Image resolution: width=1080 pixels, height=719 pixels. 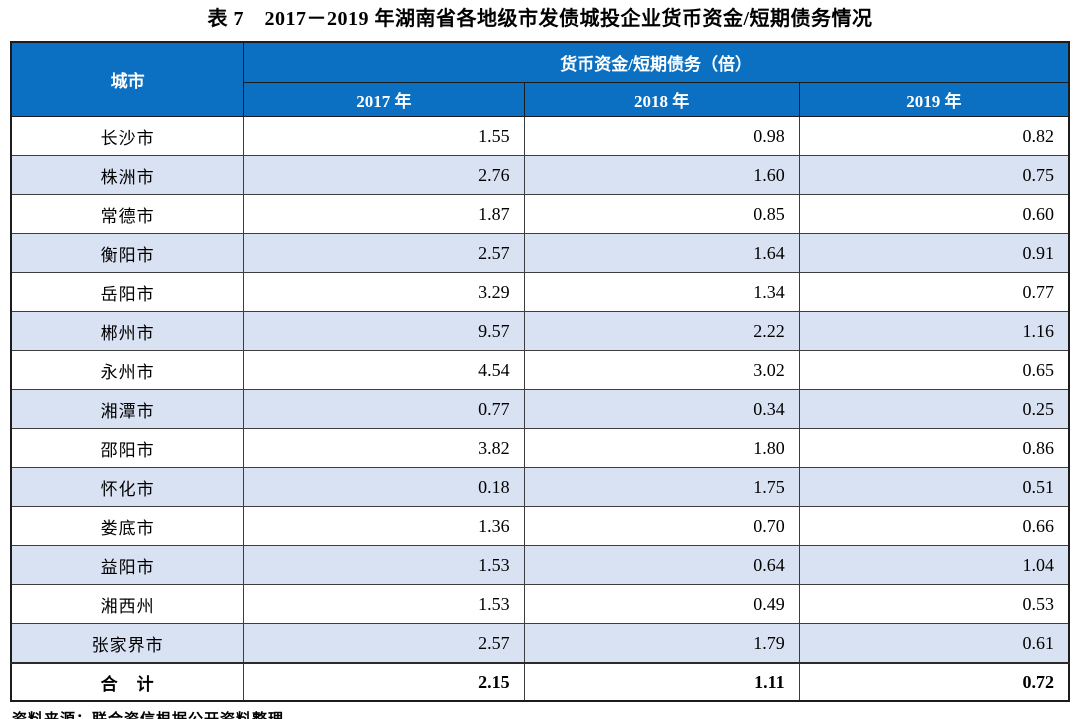 I want to click on value-2018: 0.85, so click(x=661, y=214).